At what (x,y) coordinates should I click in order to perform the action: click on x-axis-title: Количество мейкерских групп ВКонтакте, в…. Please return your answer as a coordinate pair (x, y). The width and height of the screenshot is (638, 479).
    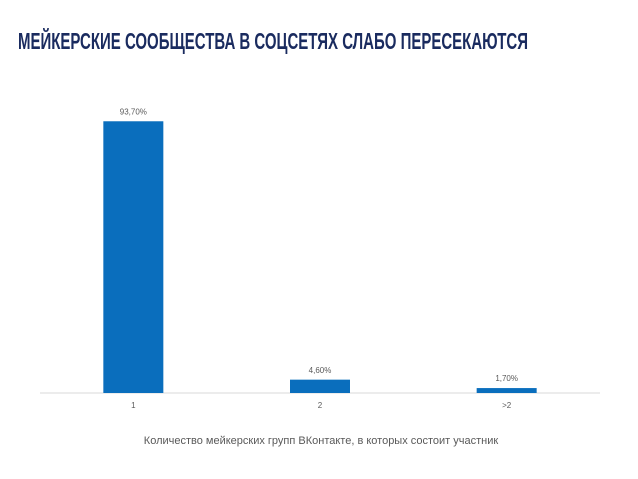
    Looking at the image, I should click on (321, 441).